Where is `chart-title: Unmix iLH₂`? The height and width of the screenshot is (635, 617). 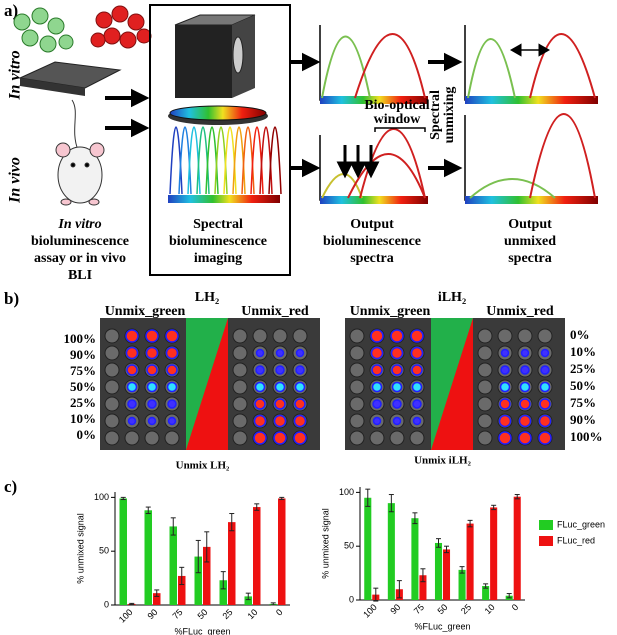 chart-title: Unmix iLH₂ is located at coordinates (442, 461).